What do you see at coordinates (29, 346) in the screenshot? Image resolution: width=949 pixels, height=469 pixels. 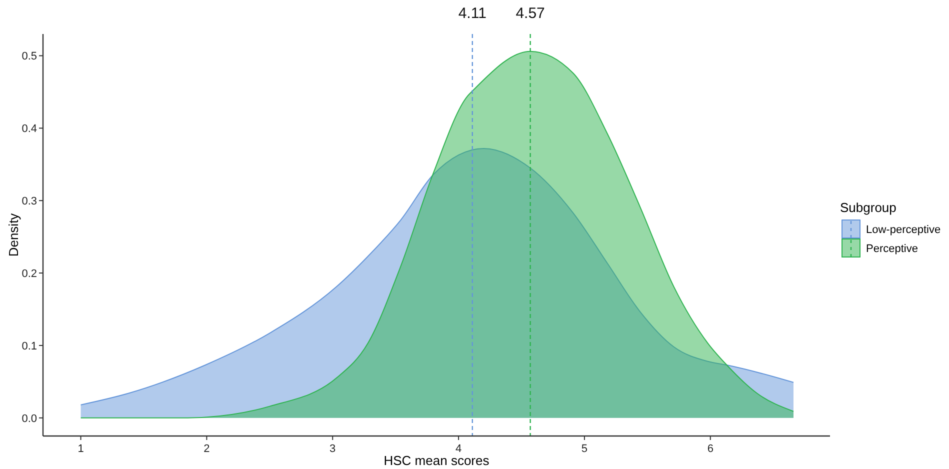 I see `y-tick-label: 0.1` at bounding box center [29, 346].